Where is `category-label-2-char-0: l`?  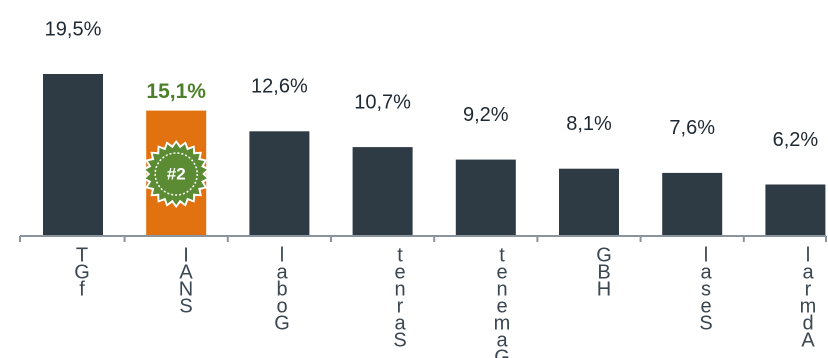
category-label-2-char-0: l is located at coordinates (282, 255).